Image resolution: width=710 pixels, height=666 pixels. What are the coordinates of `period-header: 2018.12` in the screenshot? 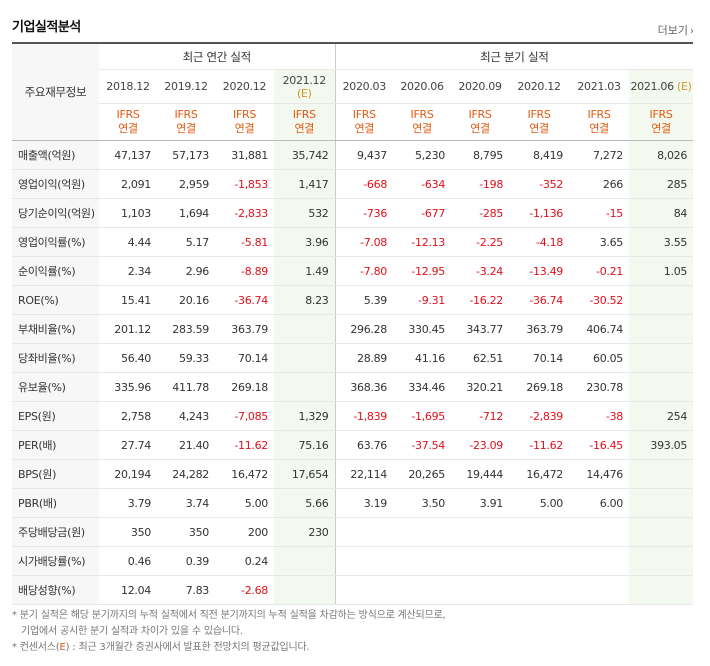 It's located at (128, 86).